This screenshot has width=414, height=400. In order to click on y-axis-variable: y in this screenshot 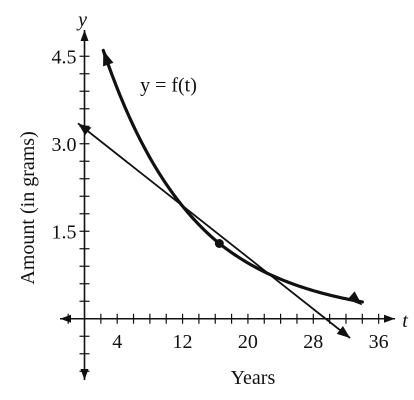, I will do `click(81, 20)`.